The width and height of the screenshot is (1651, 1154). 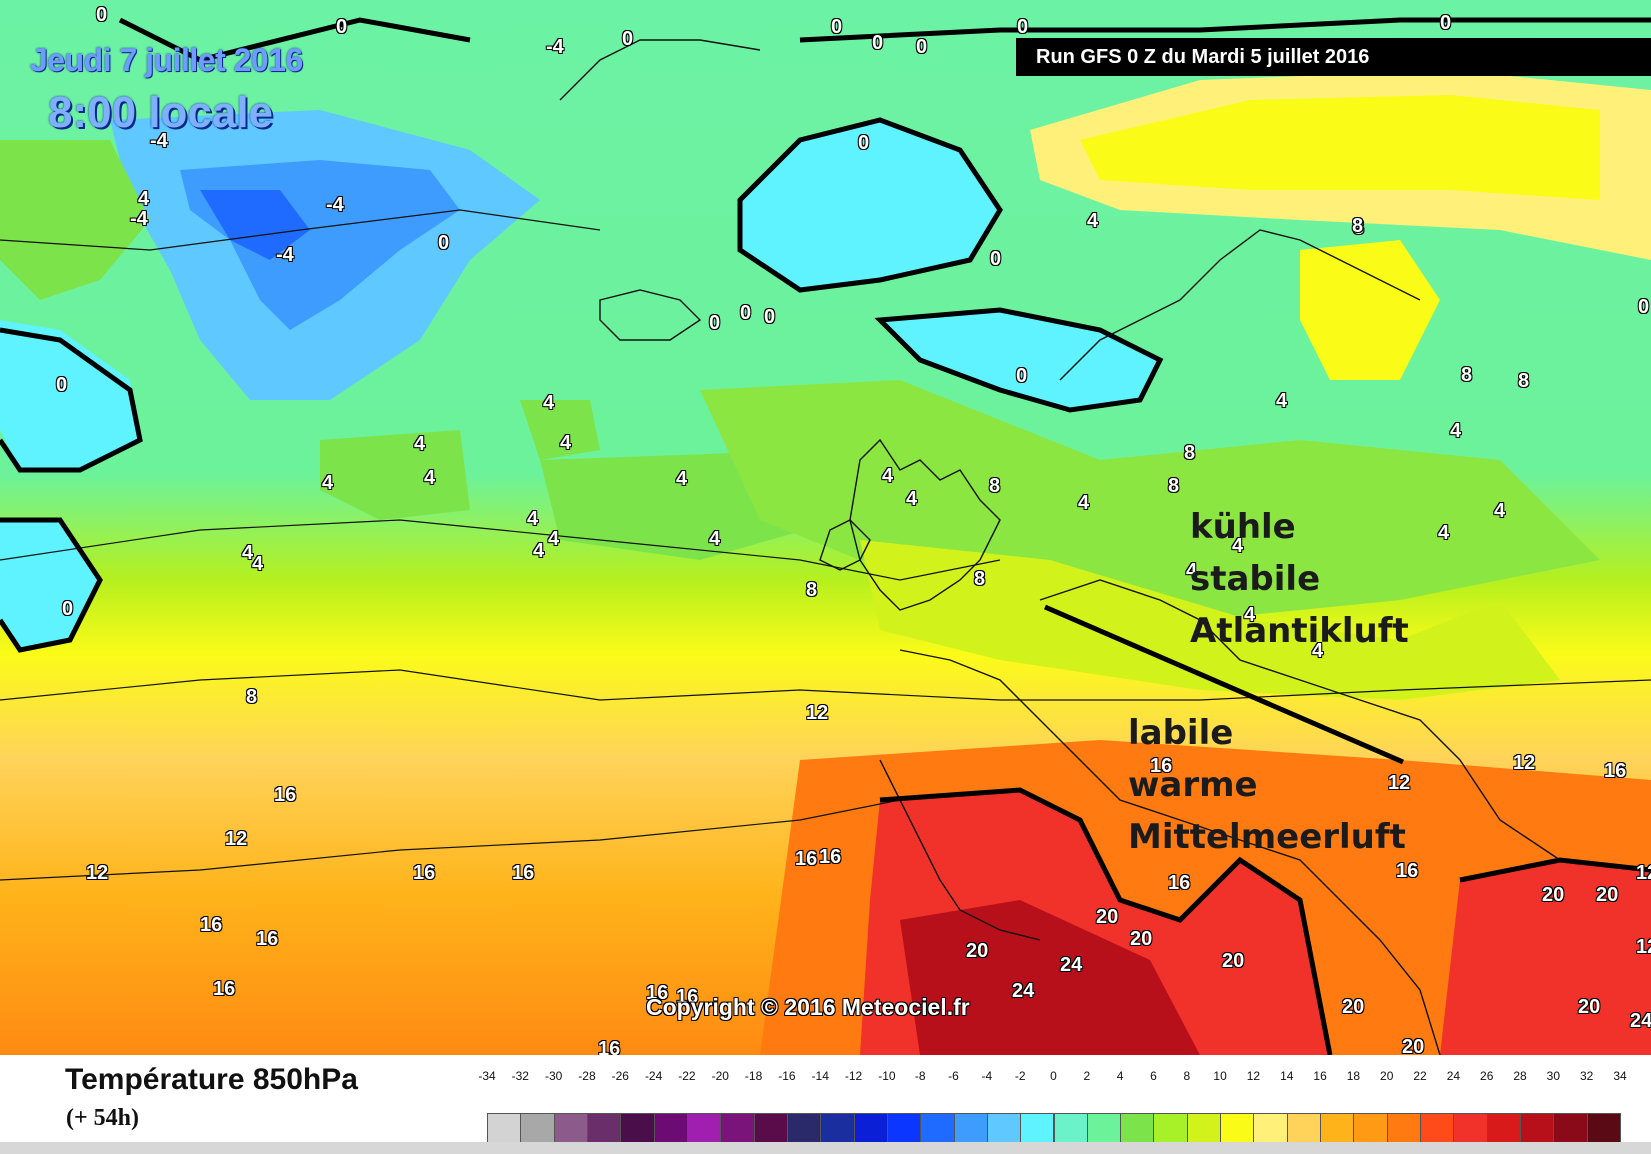 What do you see at coordinates (1586, 1076) in the screenshot?
I see `legend-tick-label: 32` at bounding box center [1586, 1076].